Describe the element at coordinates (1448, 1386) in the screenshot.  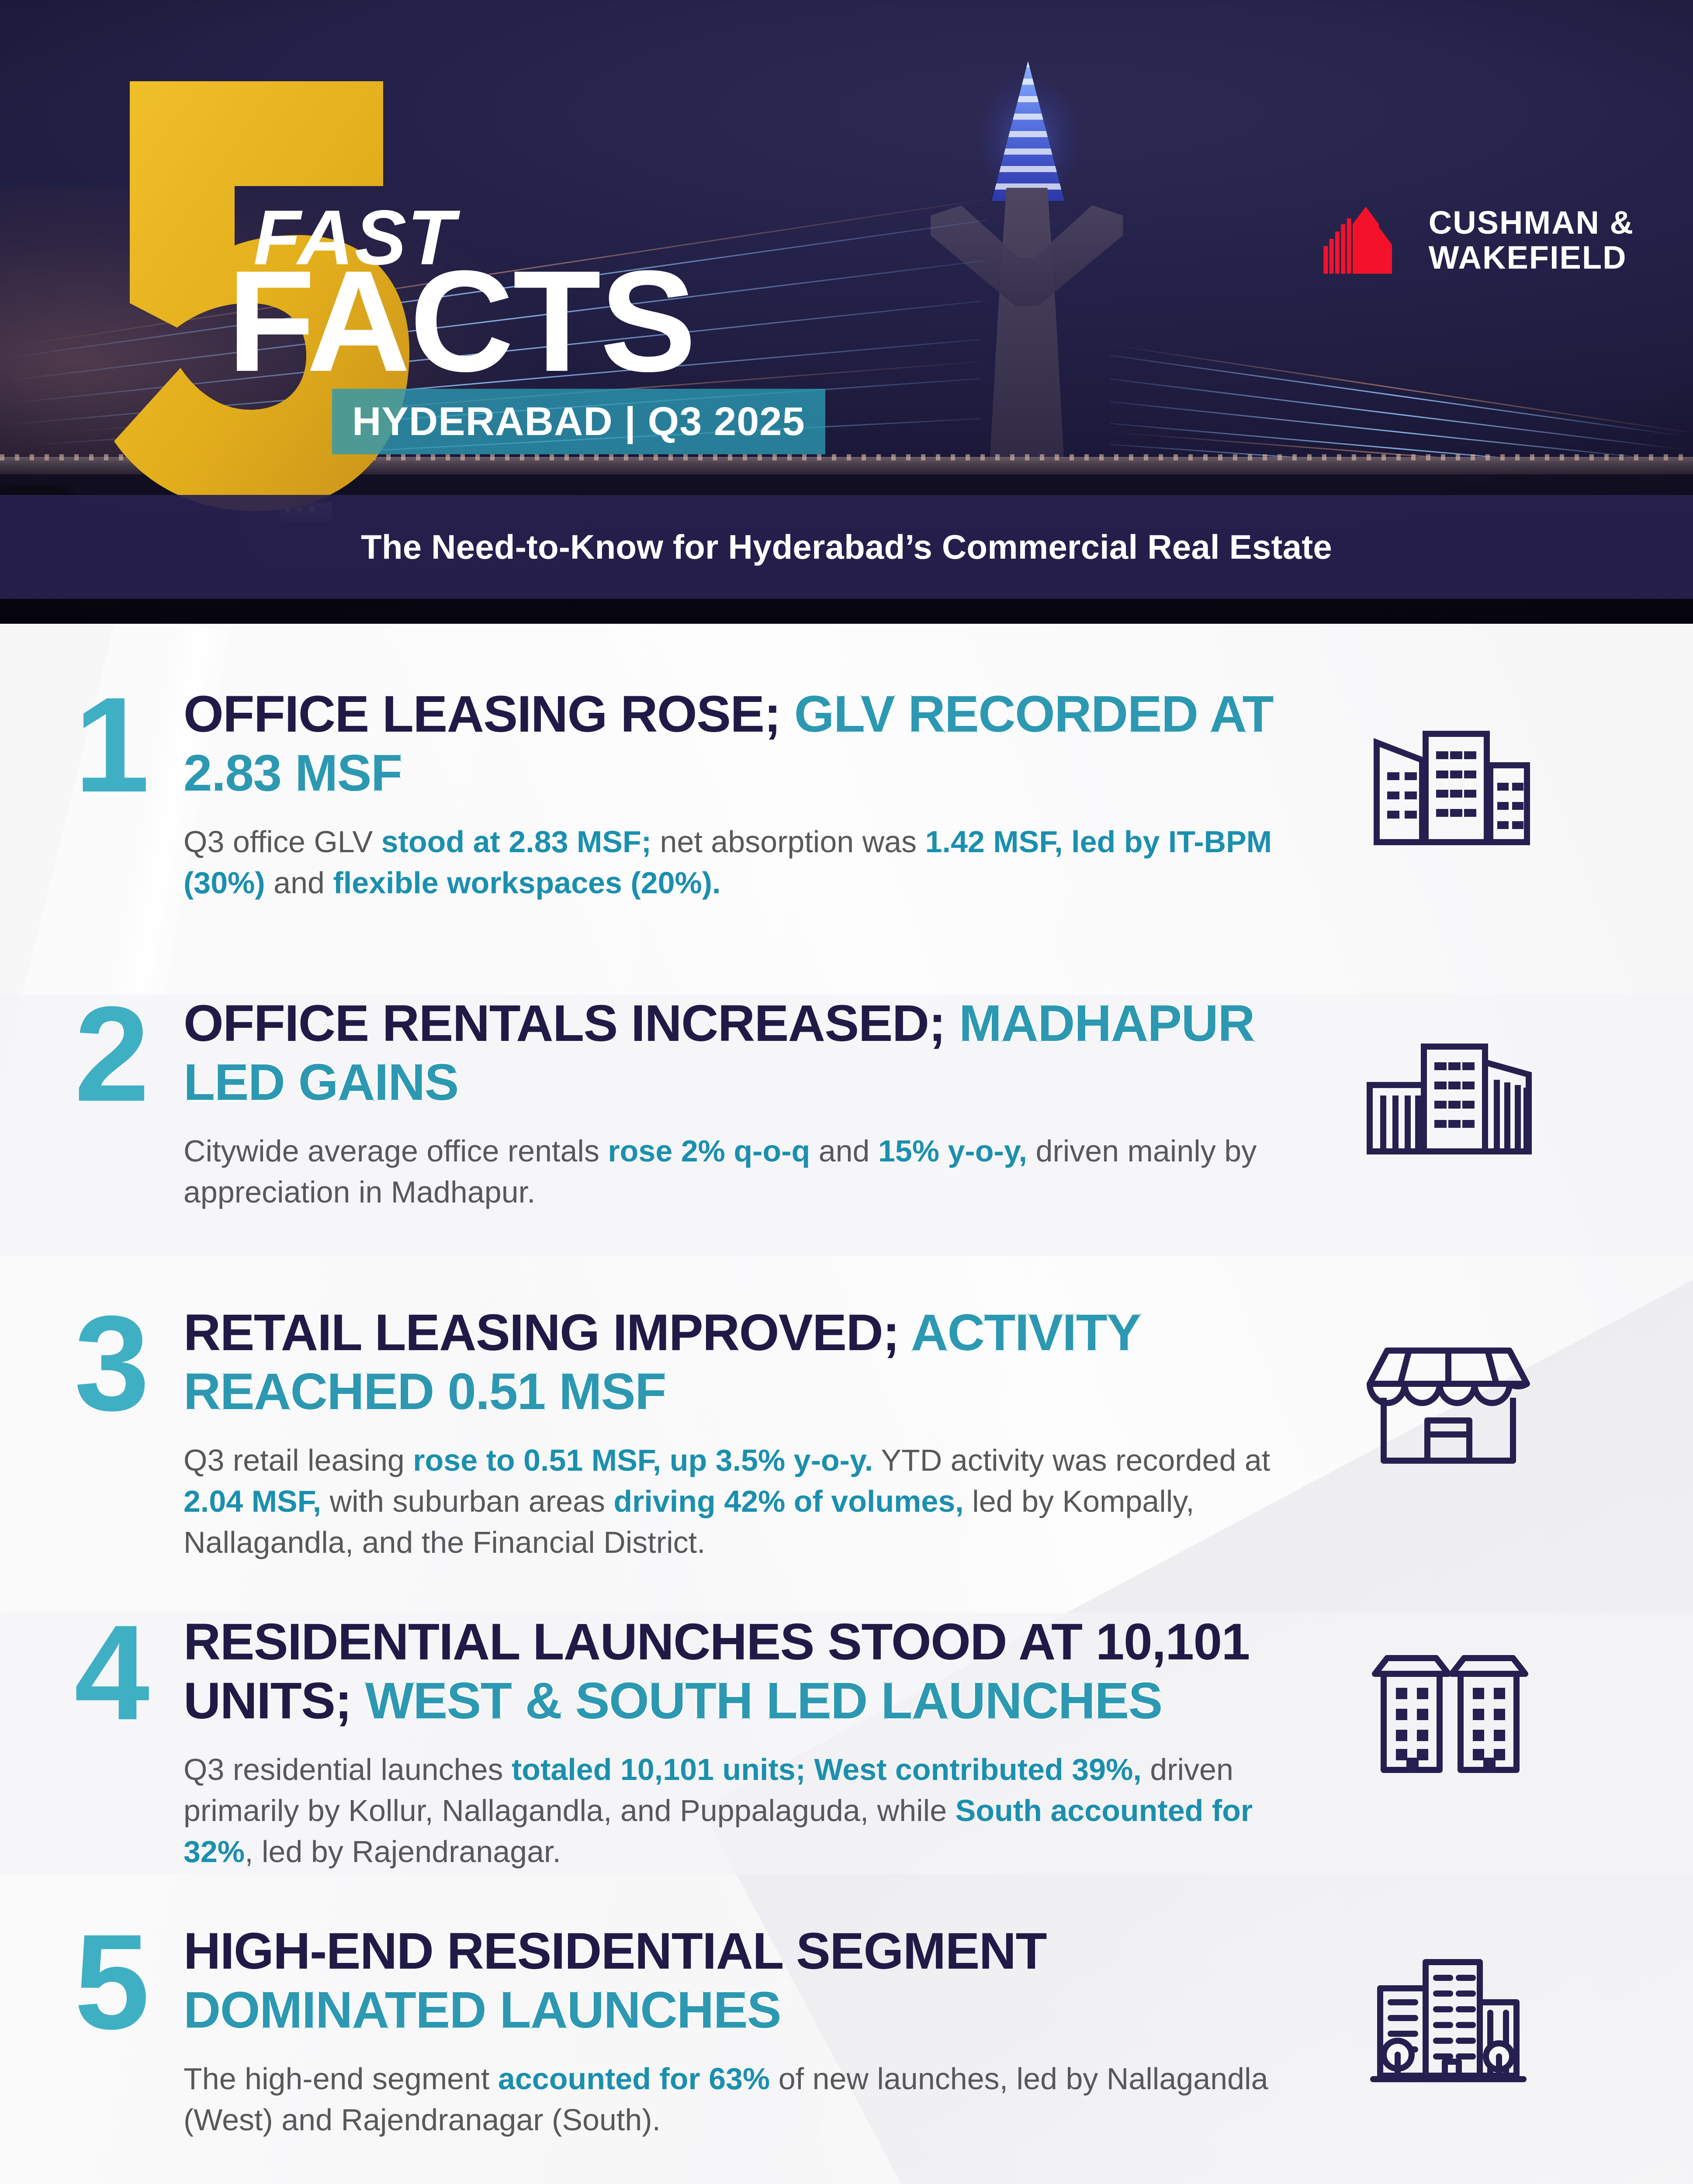
I see `storefront-icon` at that location.